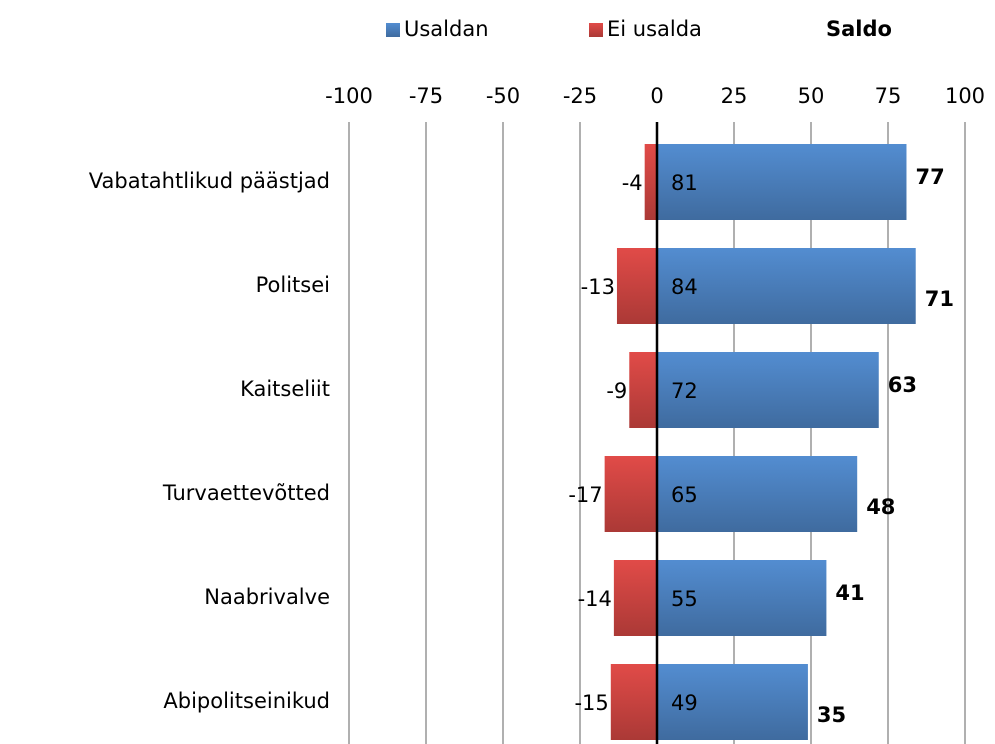 The image size is (995, 744). I want to click on category-label: Vabatahtlikud päästjad, so click(209, 181).